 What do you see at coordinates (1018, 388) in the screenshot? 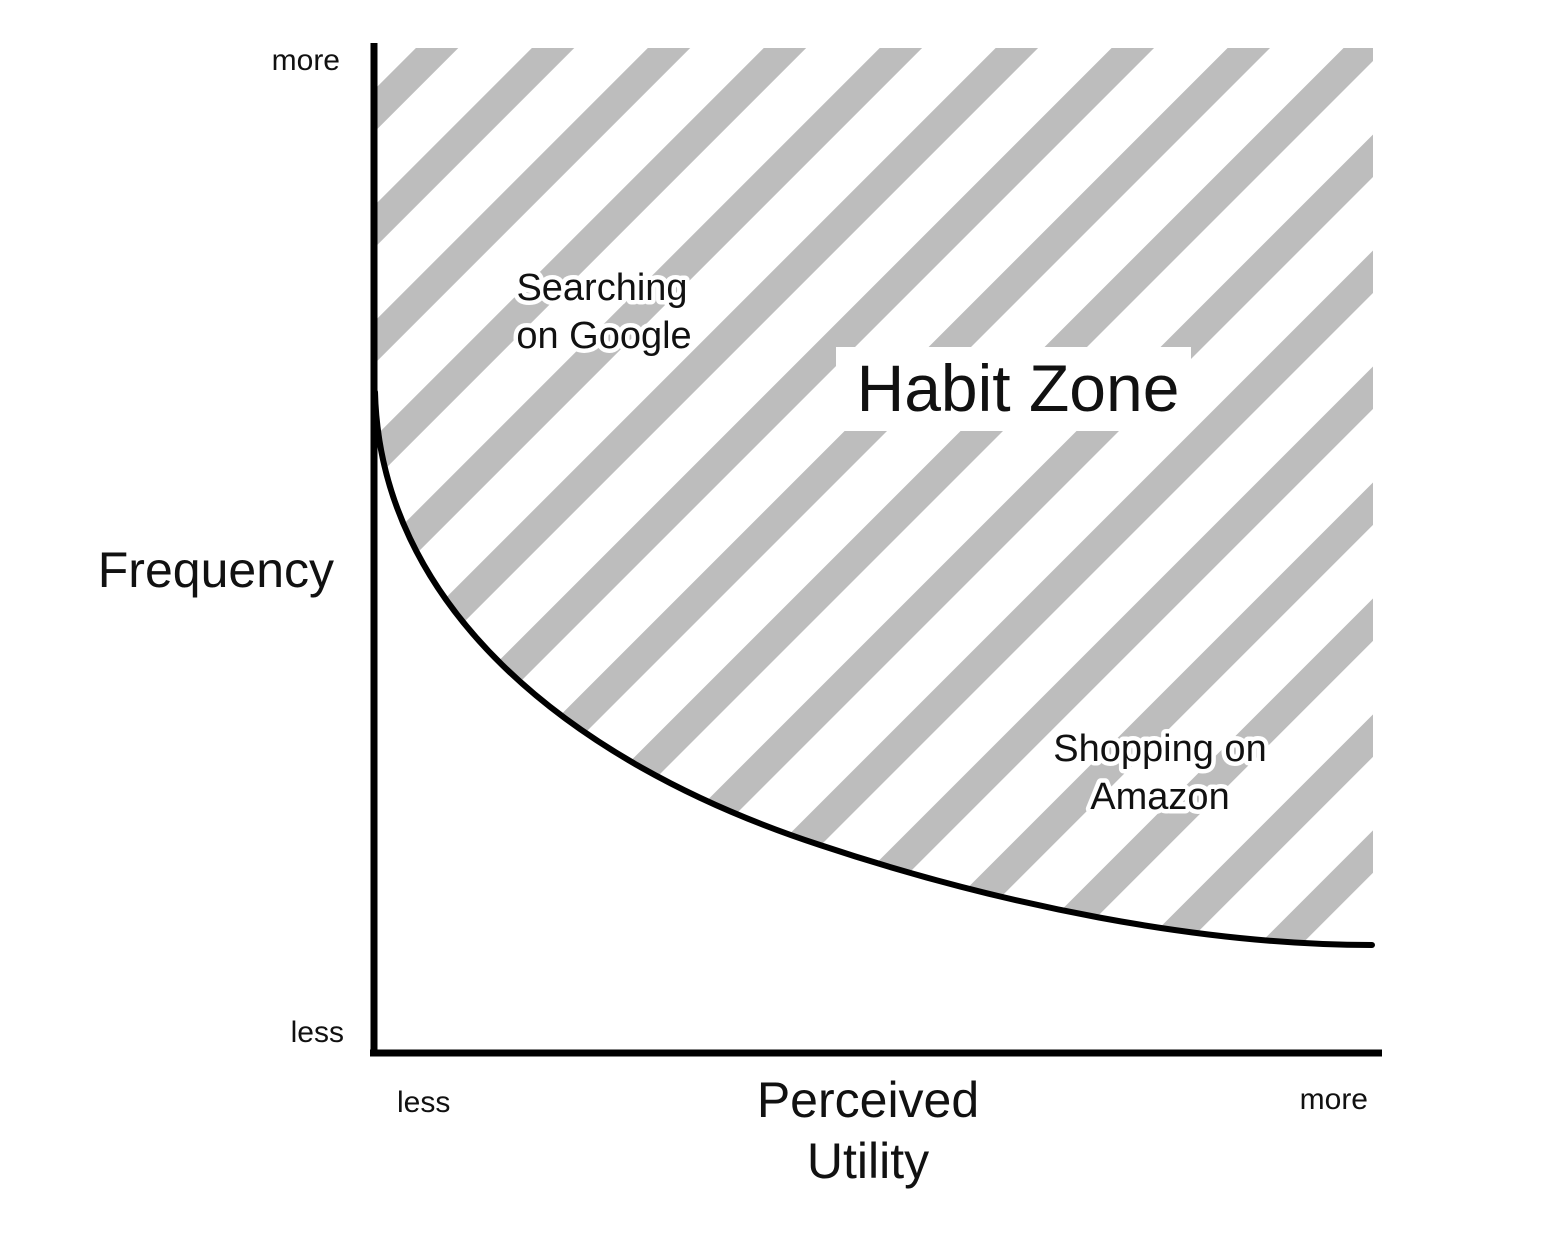
I see `zone-title: Habit Zone` at bounding box center [1018, 388].